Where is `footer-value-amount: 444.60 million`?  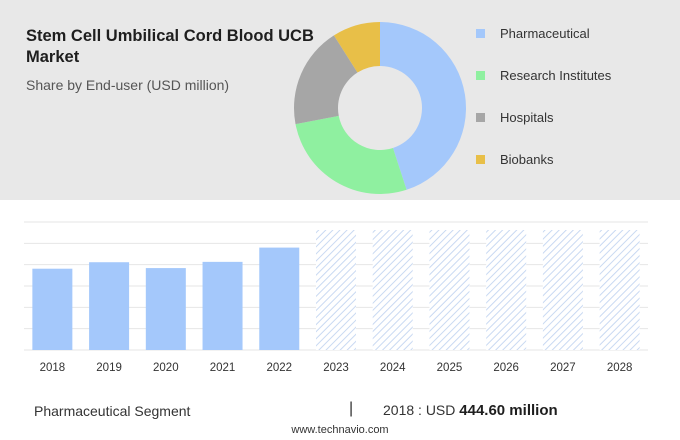
footer-value-amount: 444.60 million is located at coordinates (508, 410).